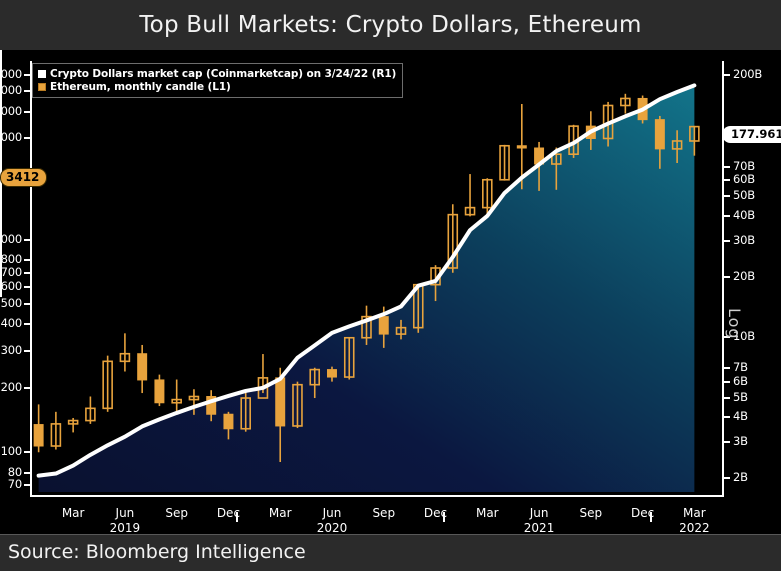  What do you see at coordinates (740, 396) in the screenshot?
I see `right-axis-tick-label: 5B` at bounding box center [740, 396].